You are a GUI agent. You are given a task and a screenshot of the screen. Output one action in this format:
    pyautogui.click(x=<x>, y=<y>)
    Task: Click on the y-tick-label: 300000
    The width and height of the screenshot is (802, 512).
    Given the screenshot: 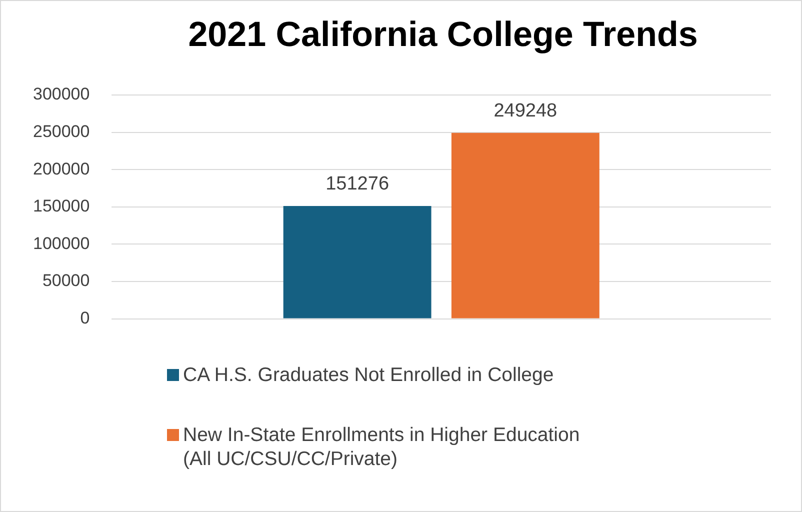 What is the action you would take?
    pyautogui.click(x=61, y=94)
    